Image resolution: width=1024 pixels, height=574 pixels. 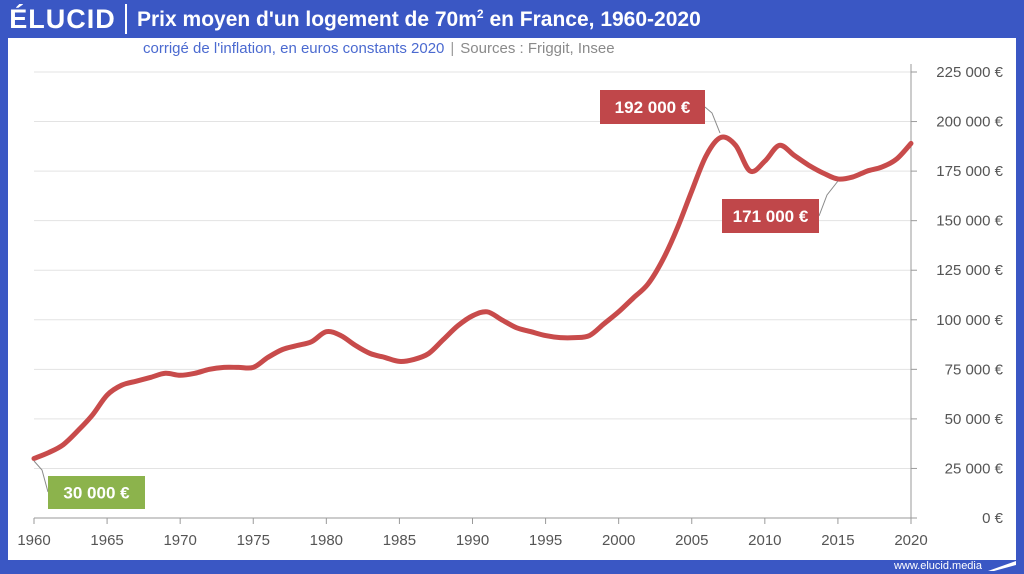 I want to click on x-tick-label: 1980, so click(x=326, y=540).